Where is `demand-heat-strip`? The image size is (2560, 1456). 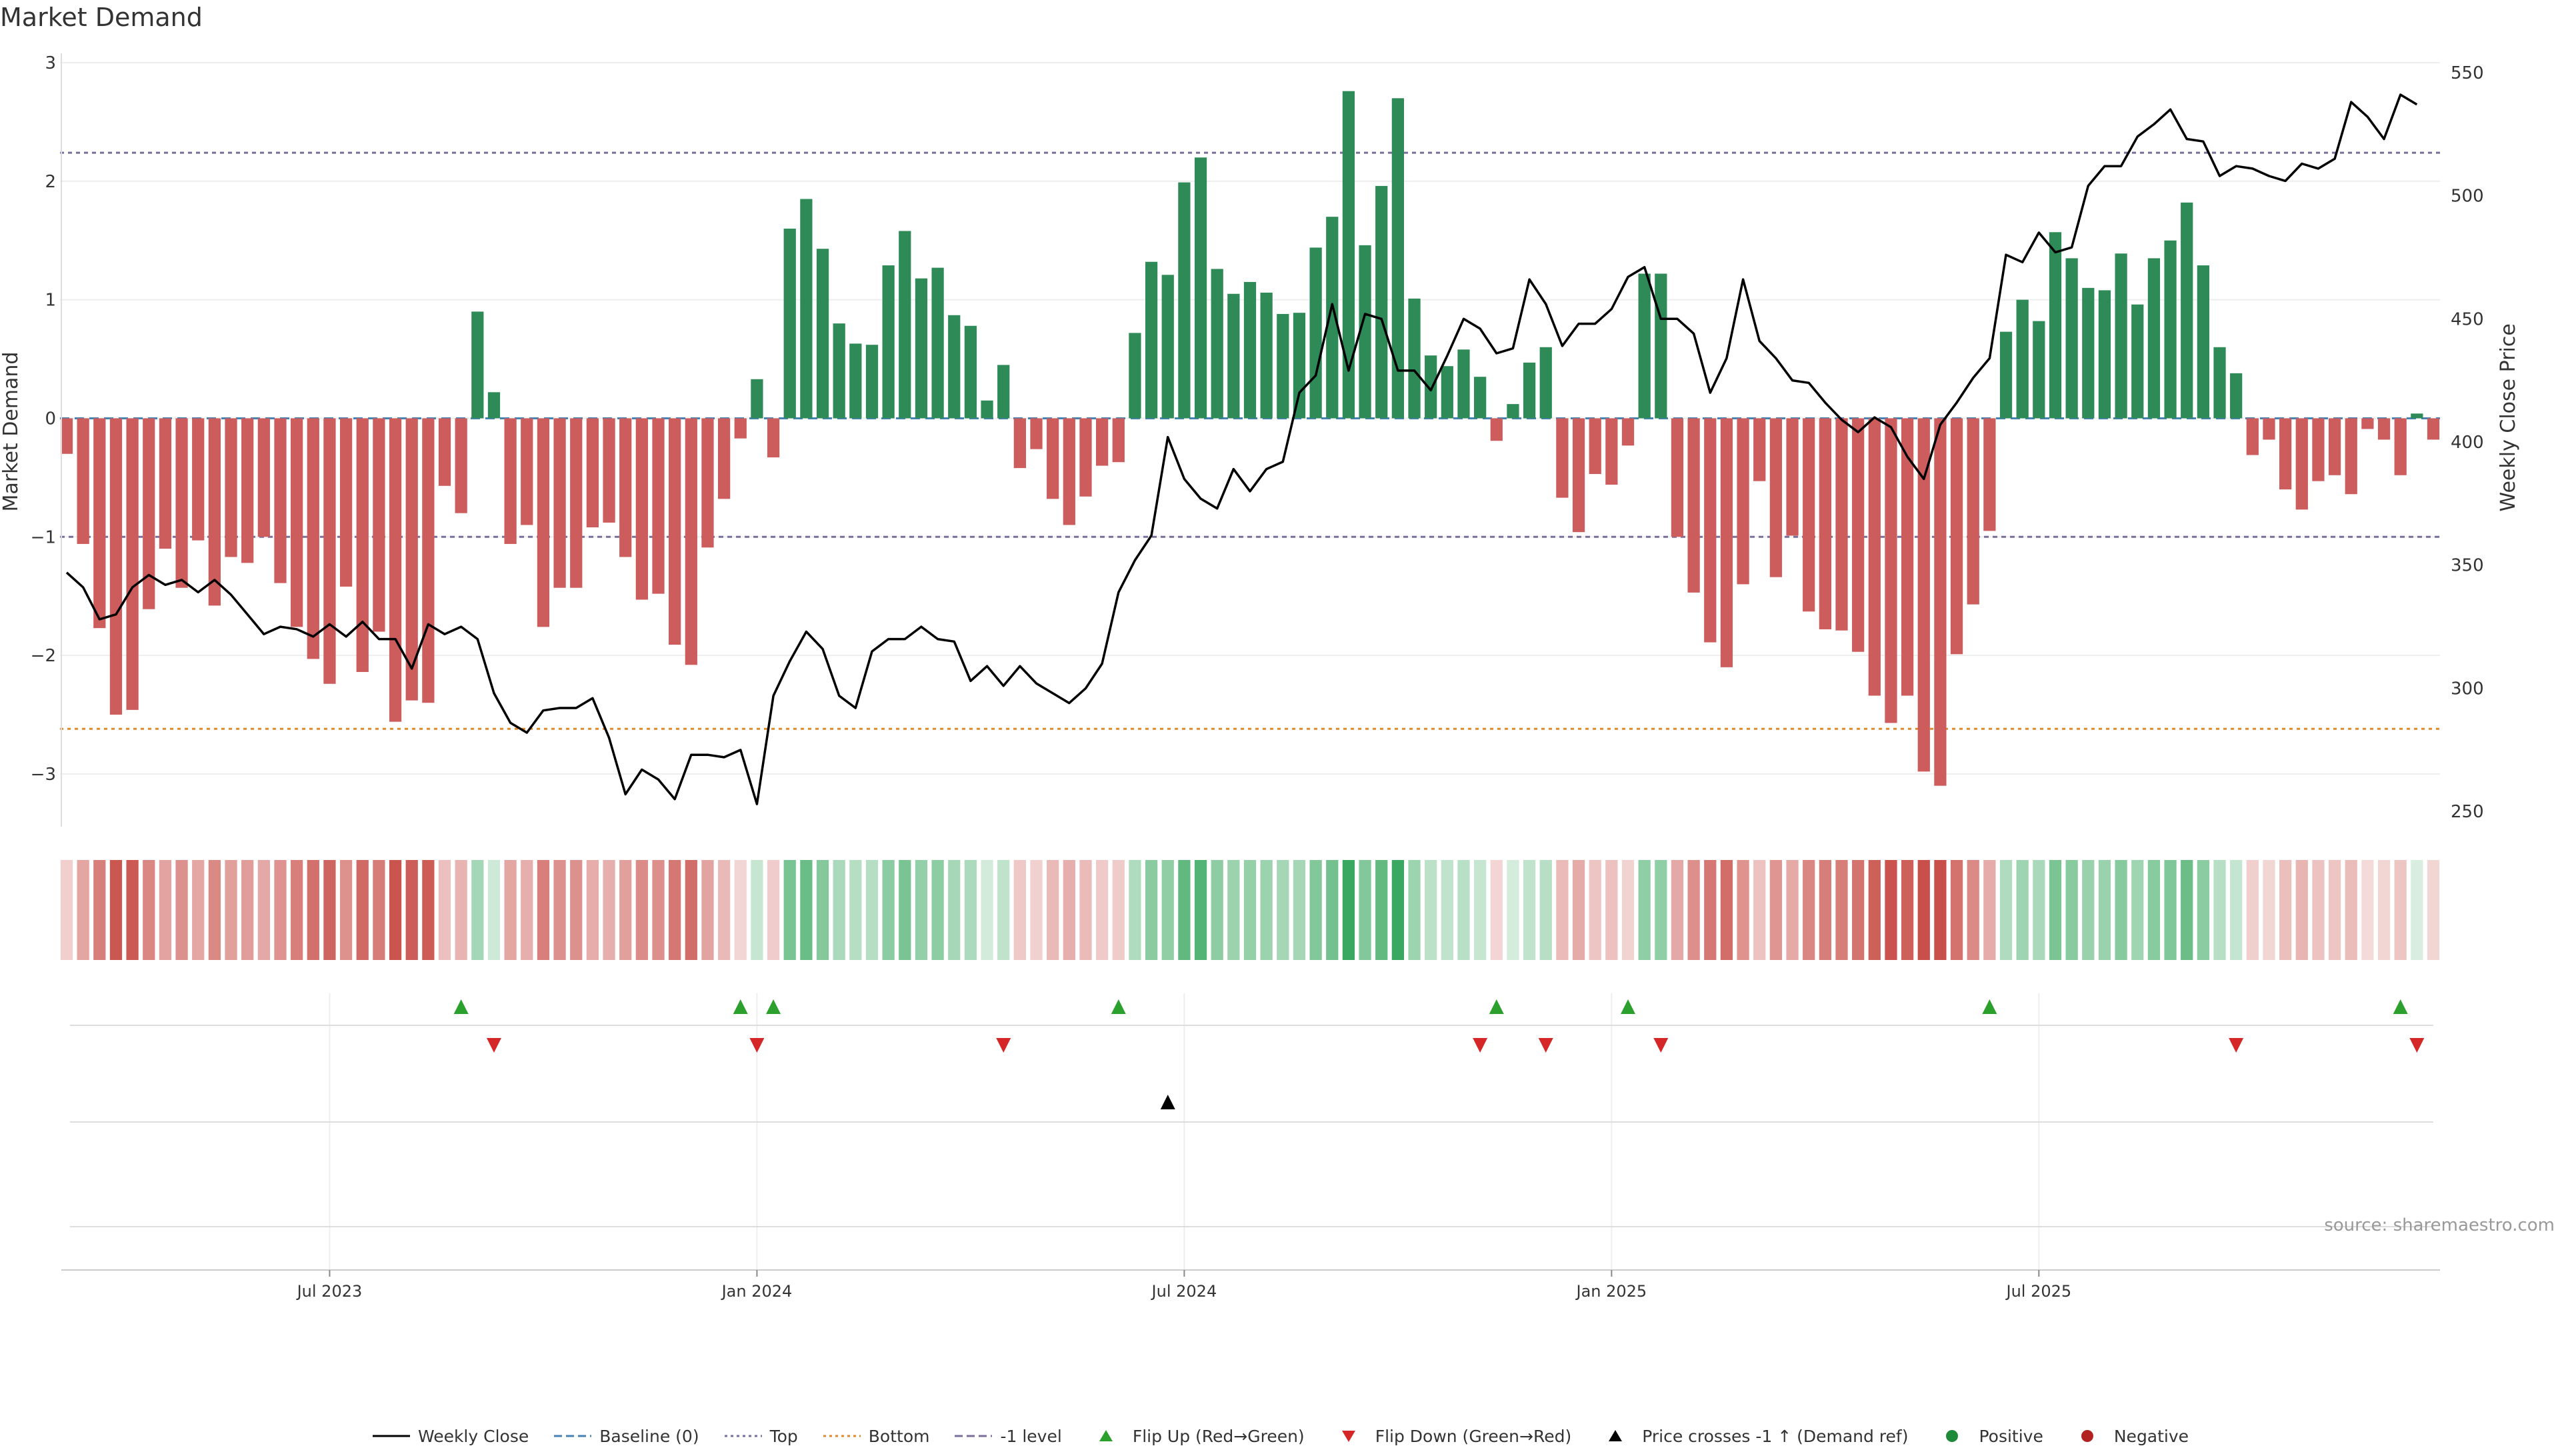
demand-heat-strip is located at coordinates (1250, 910).